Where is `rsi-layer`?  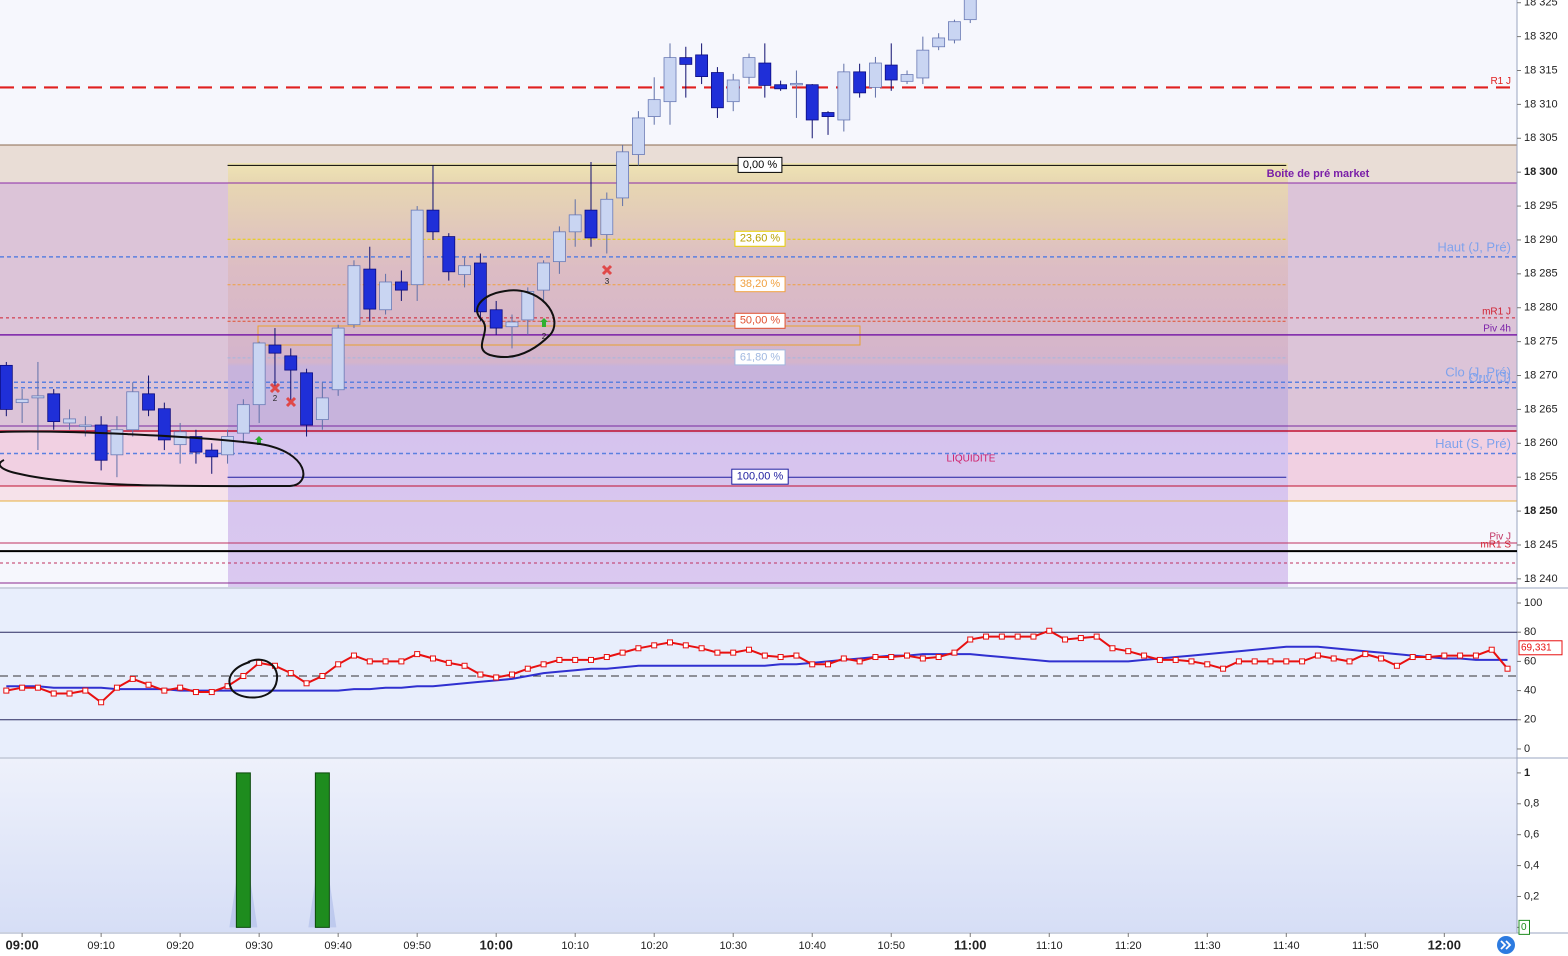
rsi-layer is located at coordinates (758, 674).